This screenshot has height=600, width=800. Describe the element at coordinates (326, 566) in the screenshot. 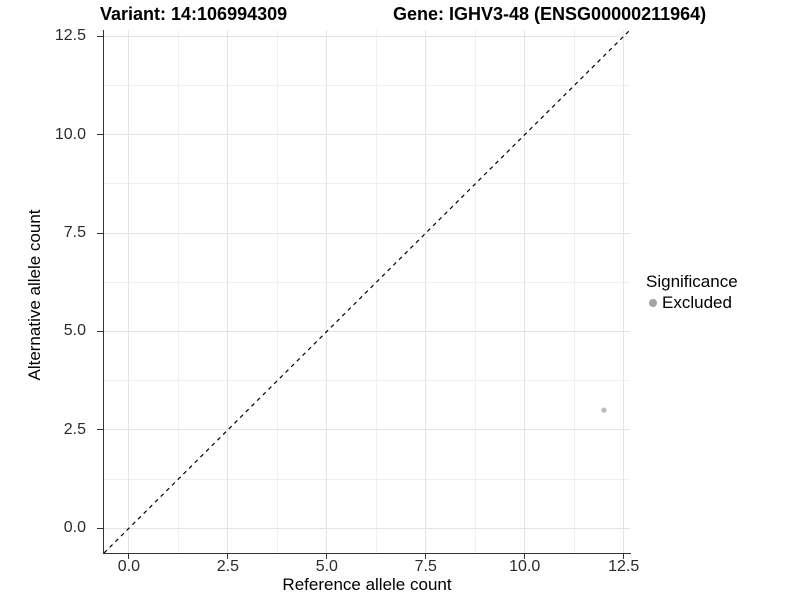

I see `x-tick-label: 5.0` at that location.